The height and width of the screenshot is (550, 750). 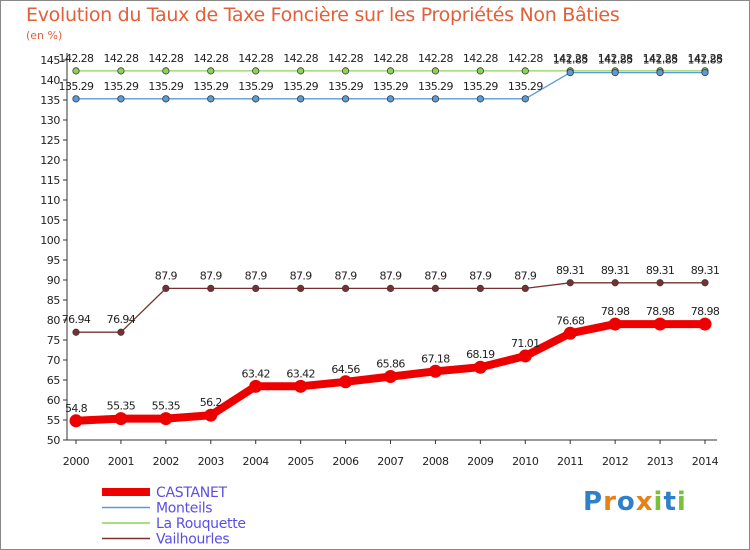 What do you see at coordinates (50, 80) in the screenshot?
I see `y-tick-label: 140` at bounding box center [50, 80].